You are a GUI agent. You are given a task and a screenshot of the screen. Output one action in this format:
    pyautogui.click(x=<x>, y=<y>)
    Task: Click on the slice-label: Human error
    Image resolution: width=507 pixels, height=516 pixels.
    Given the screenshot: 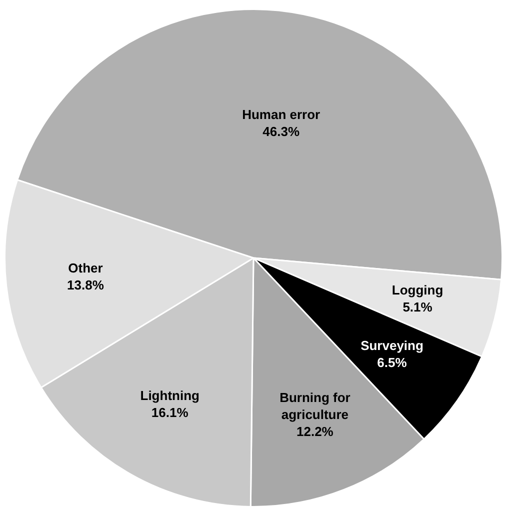 What is the action you would take?
    pyautogui.click(x=281, y=114)
    